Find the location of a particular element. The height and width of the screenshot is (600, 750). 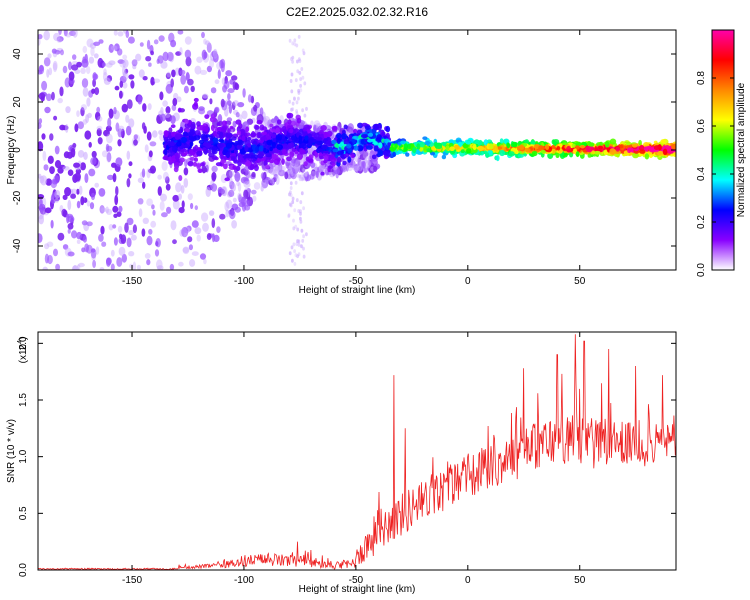

snr-y-tick-label: 1.0 is located at coordinates (23, 456).